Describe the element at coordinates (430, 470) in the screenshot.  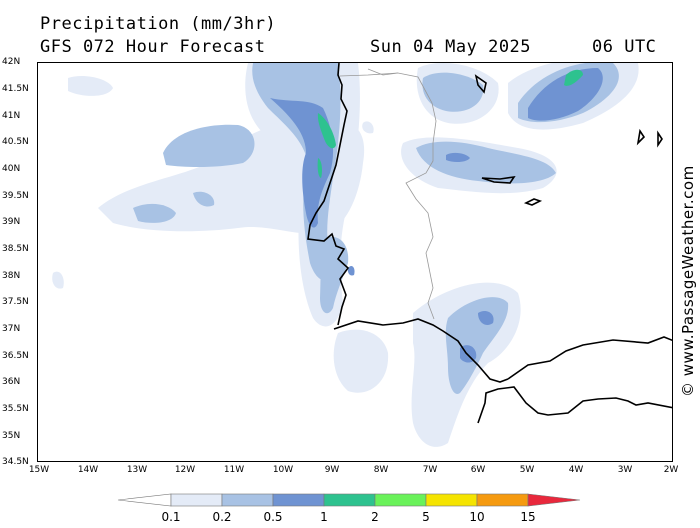
I see `lon-label: 7W` at that location.